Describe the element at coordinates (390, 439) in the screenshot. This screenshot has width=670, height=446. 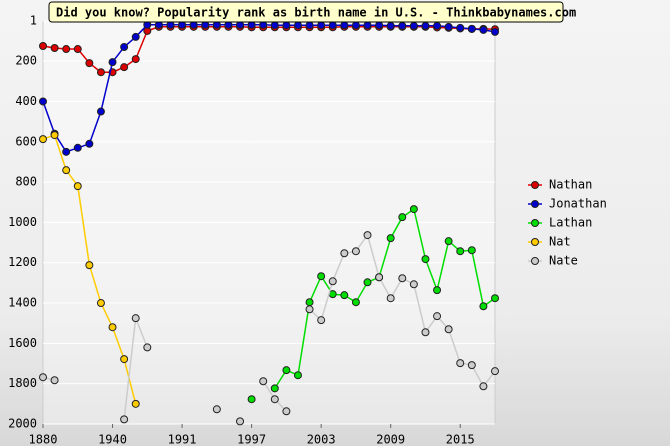
I see `x-tick-label: 2009` at that location.